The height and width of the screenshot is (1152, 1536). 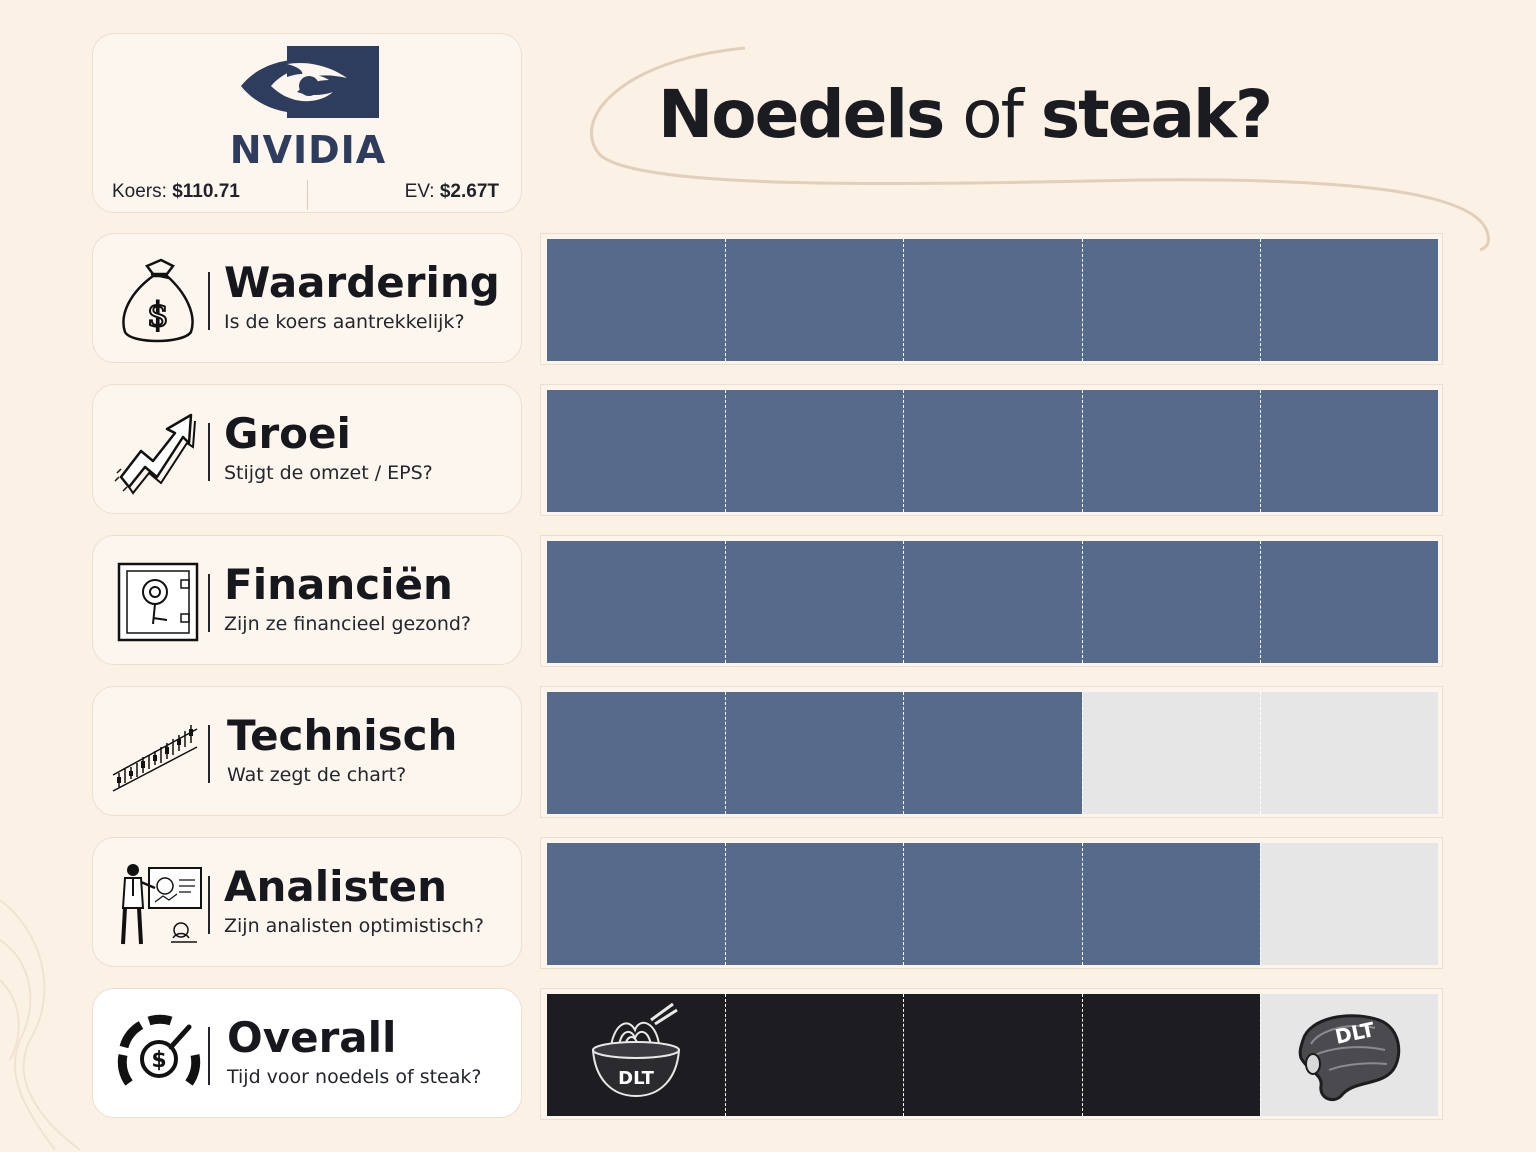 I want to click on category-card-technisch: Technisch Wat zegt de chart?, so click(x=307, y=751).